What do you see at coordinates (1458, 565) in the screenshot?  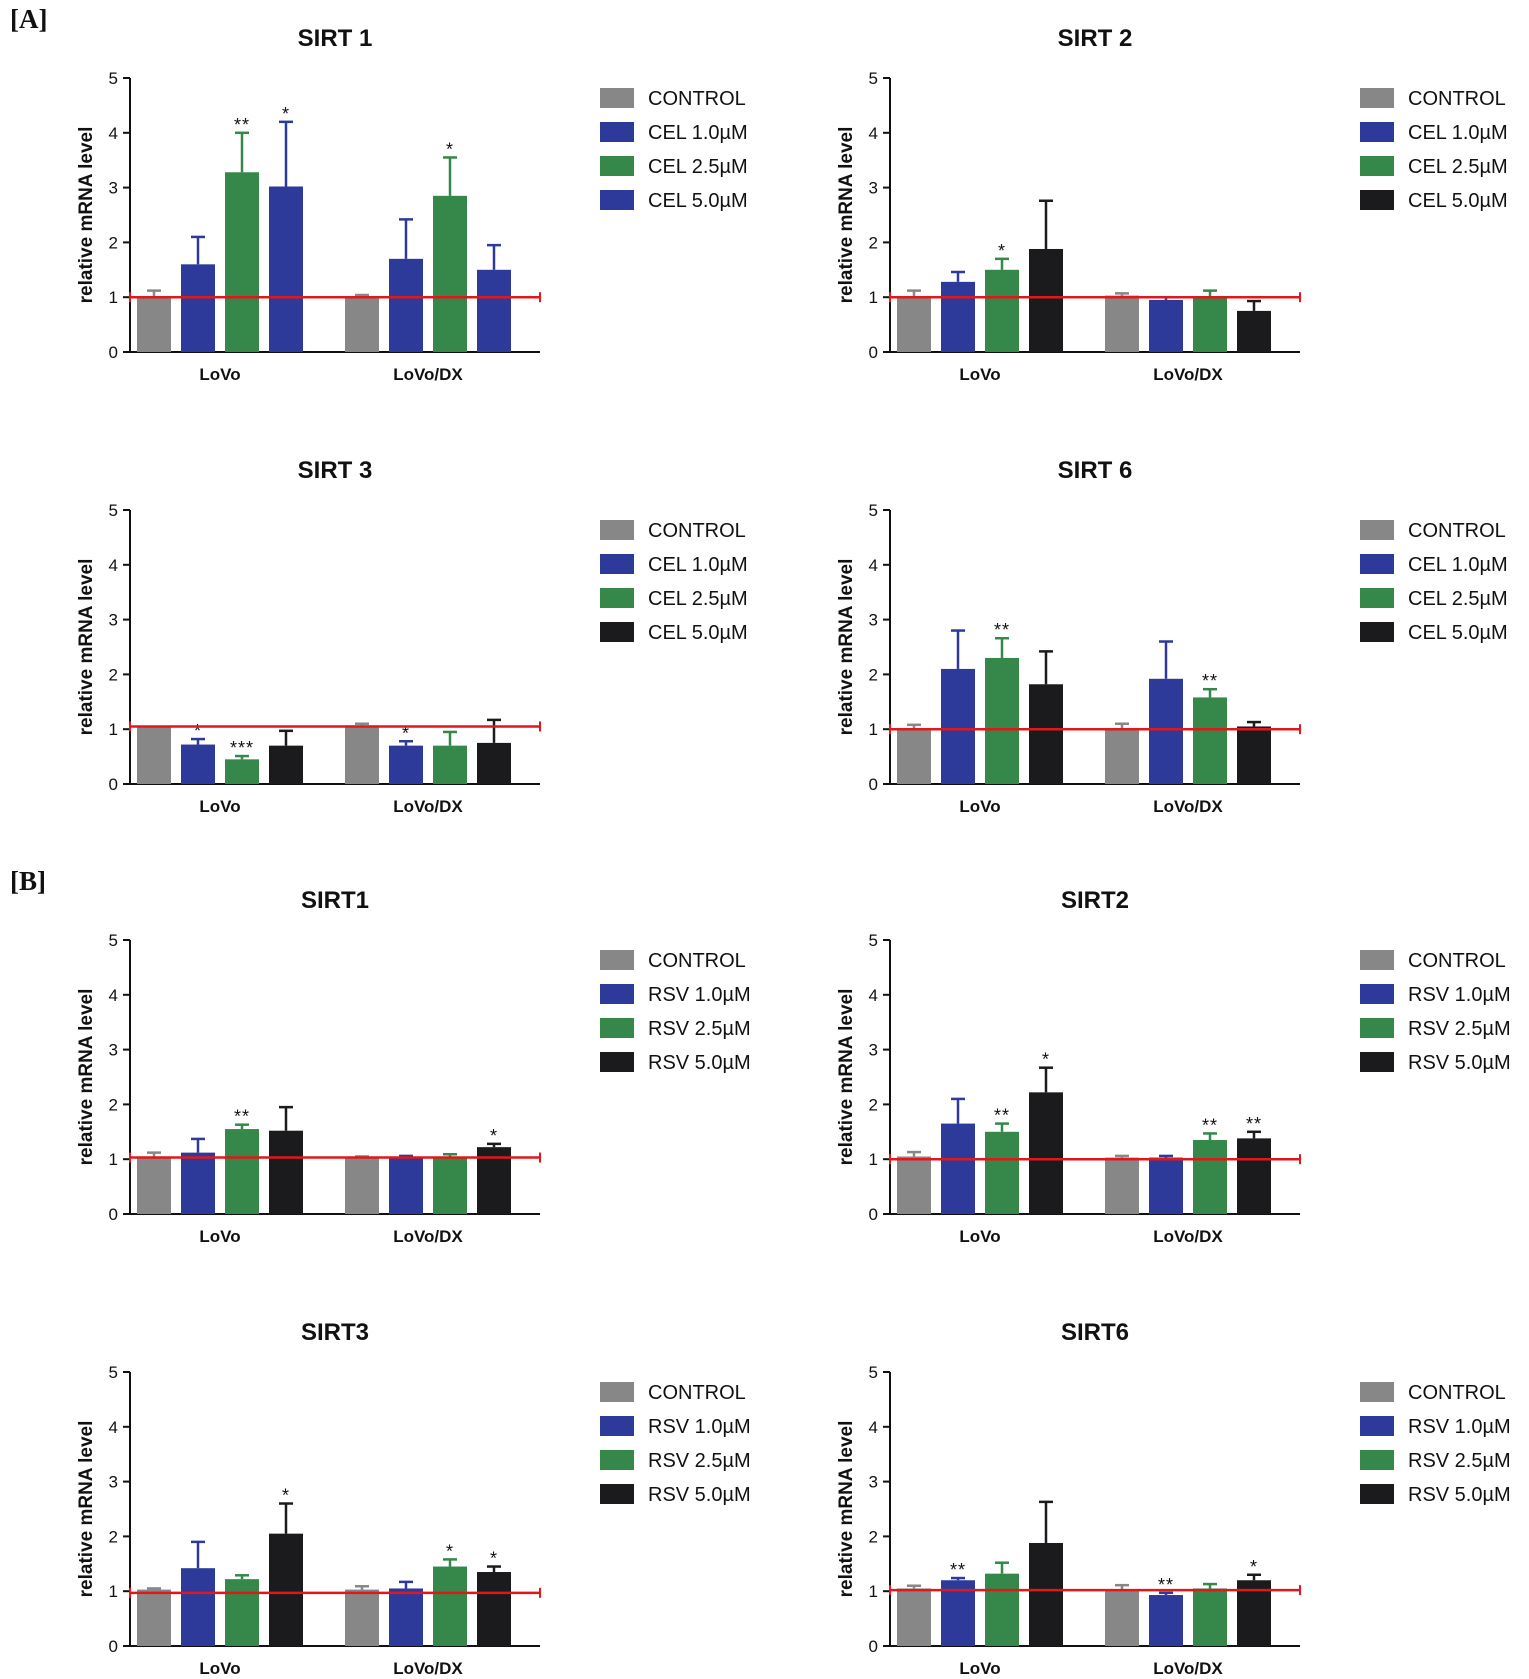 I see `legend-label: CEL 1.0µM` at bounding box center [1458, 565].